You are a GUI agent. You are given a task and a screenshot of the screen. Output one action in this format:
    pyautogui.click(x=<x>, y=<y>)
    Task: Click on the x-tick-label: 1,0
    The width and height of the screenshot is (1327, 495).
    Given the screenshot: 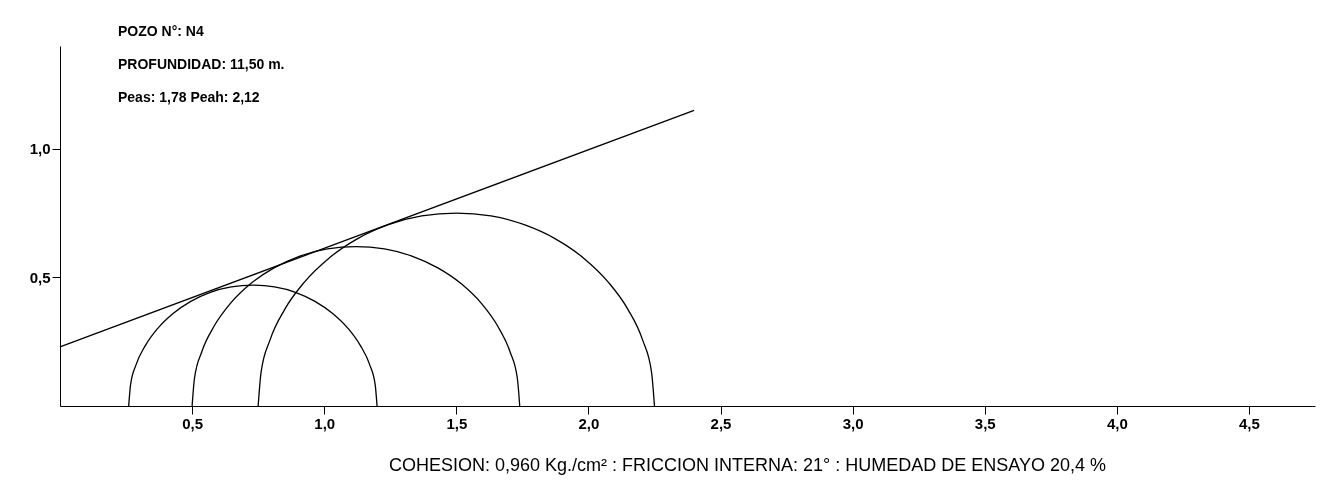 What is the action you would take?
    pyautogui.click(x=325, y=423)
    